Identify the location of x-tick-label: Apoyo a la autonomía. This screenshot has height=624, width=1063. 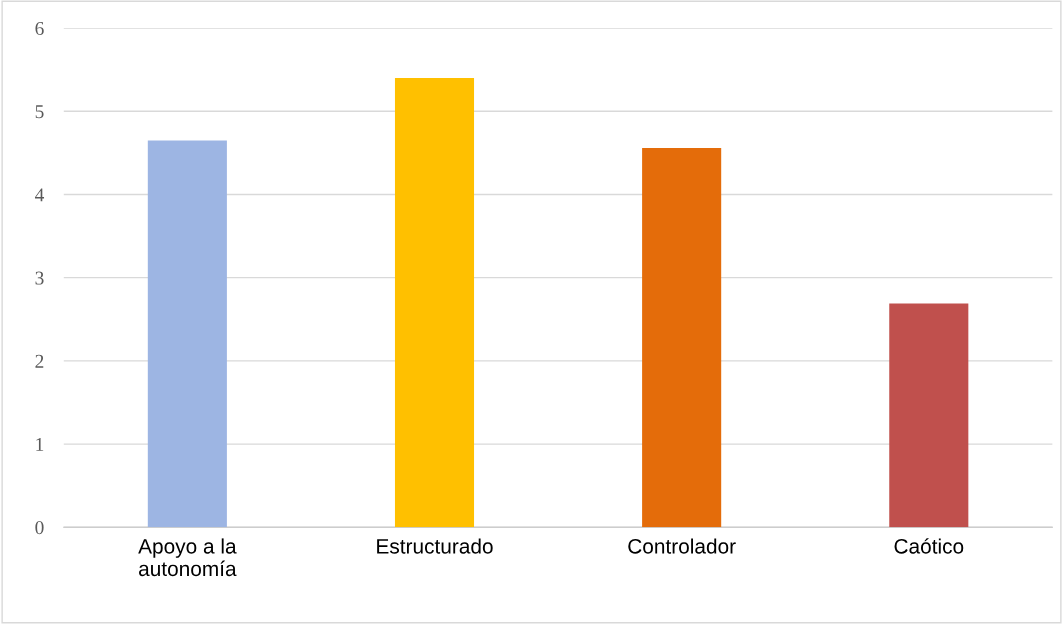
(187, 557).